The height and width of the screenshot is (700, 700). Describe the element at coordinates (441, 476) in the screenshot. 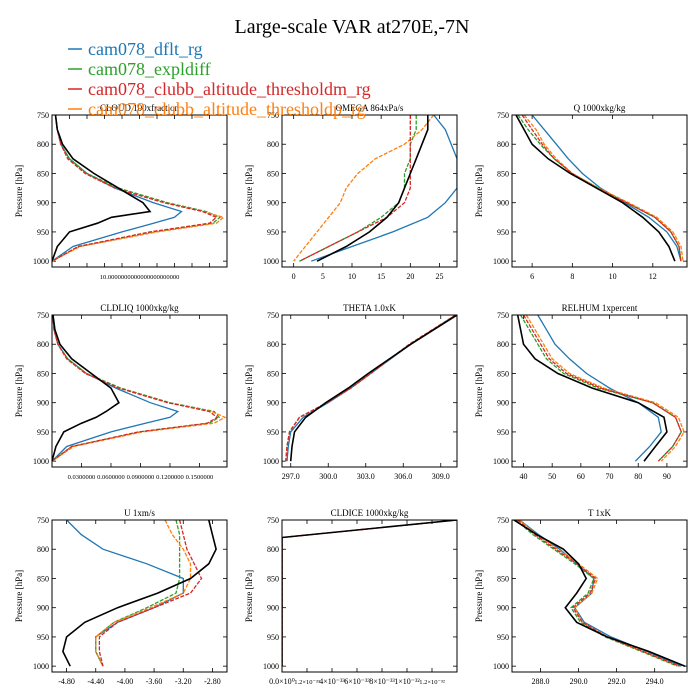

I see `x-tick-label: 309.0` at that location.